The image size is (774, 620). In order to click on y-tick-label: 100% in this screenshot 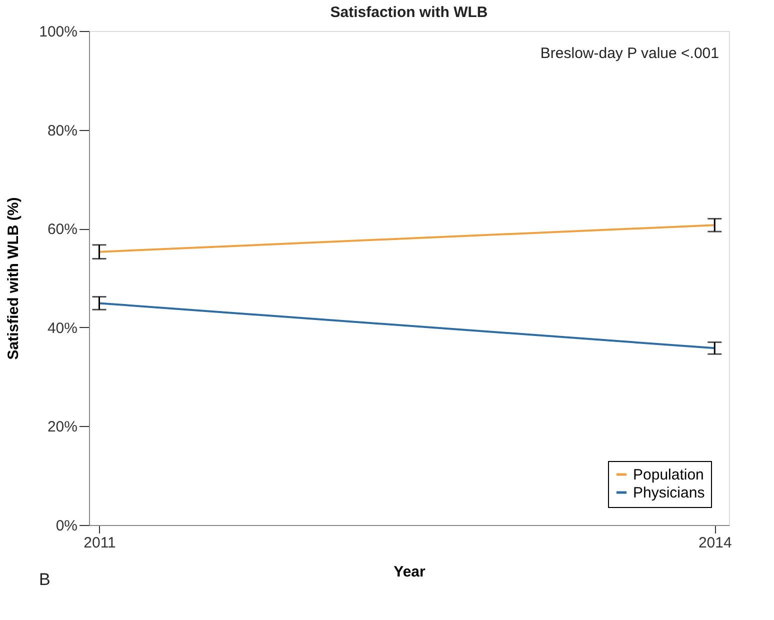, I will do `click(58, 32)`.